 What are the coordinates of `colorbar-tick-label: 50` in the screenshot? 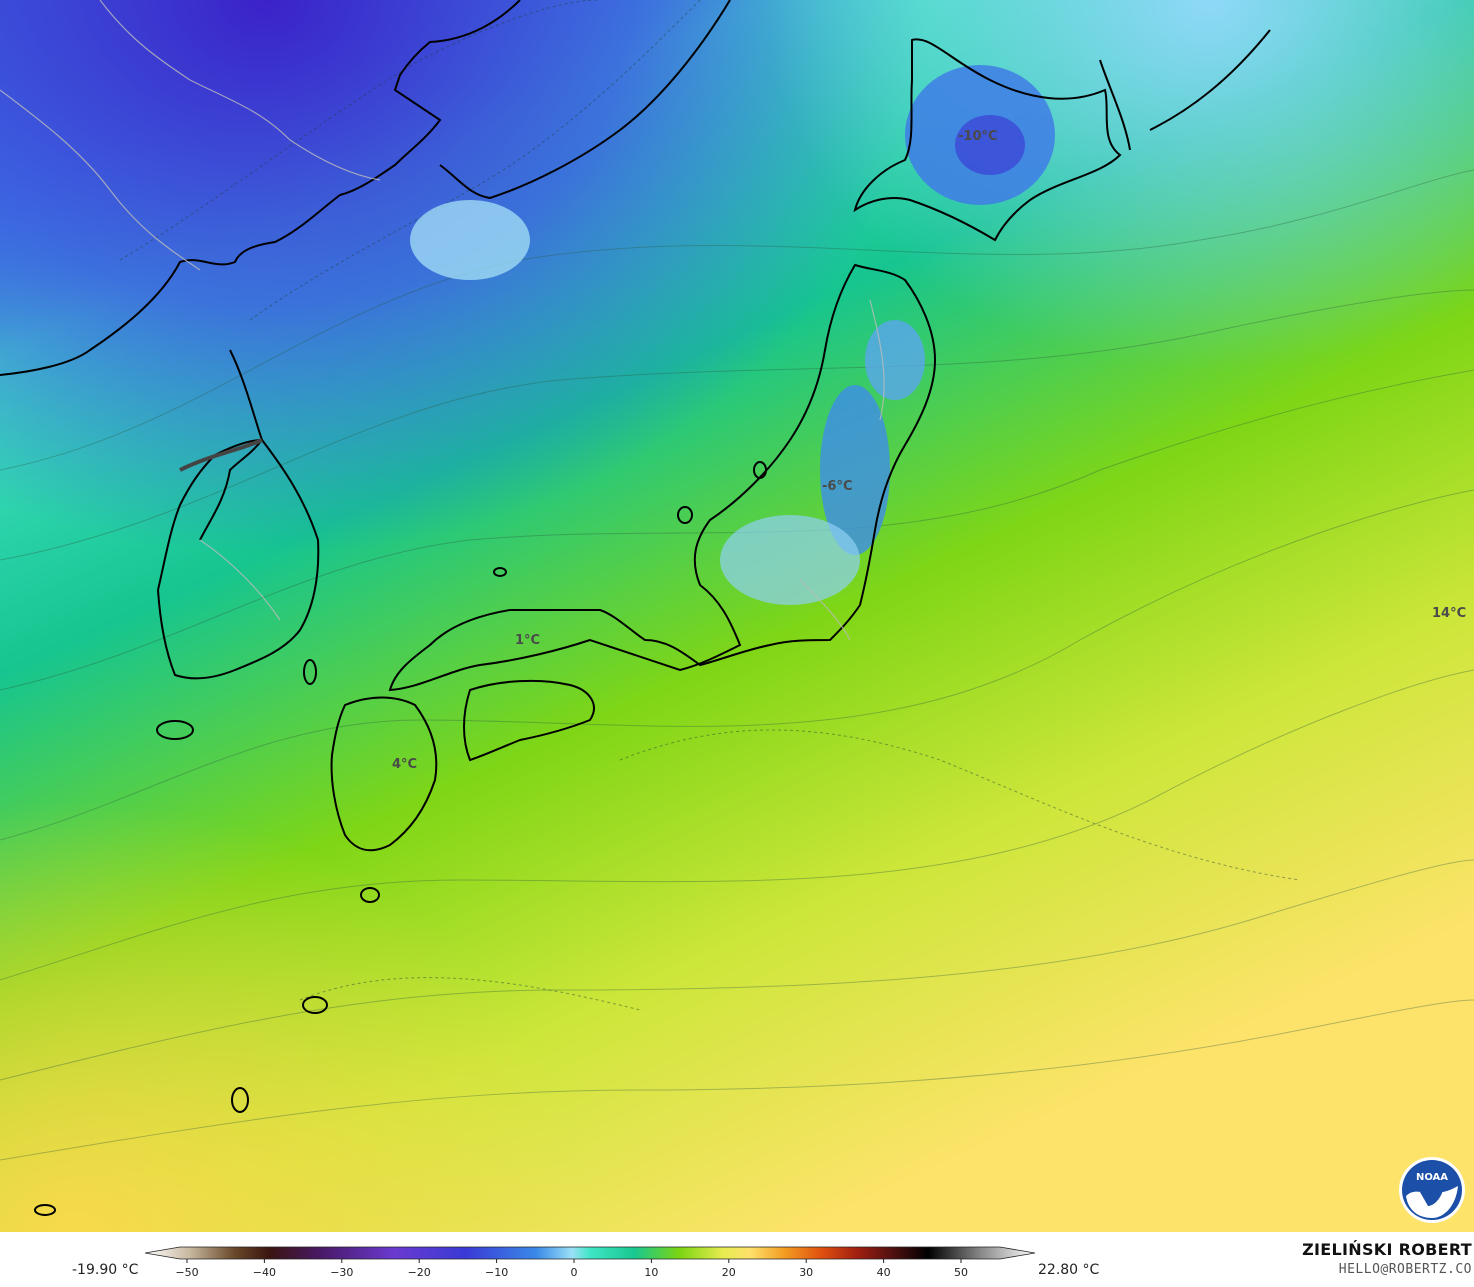 It's located at (961, 1272).